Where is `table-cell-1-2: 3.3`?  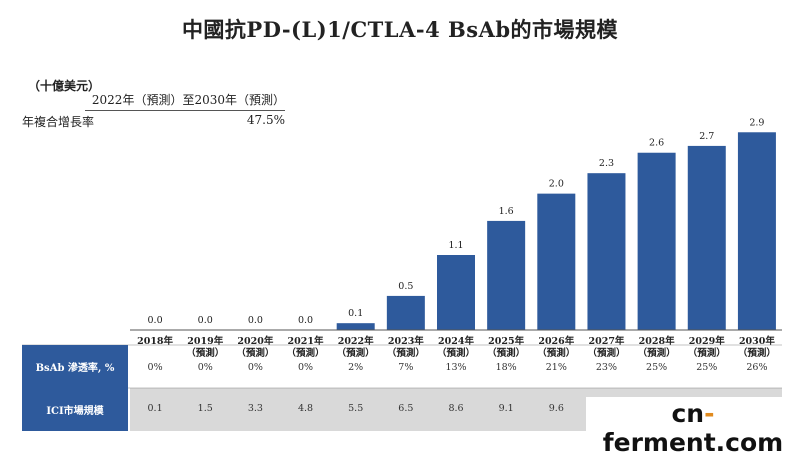
table-cell-1-2: 3.3 is located at coordinates (255, 408).